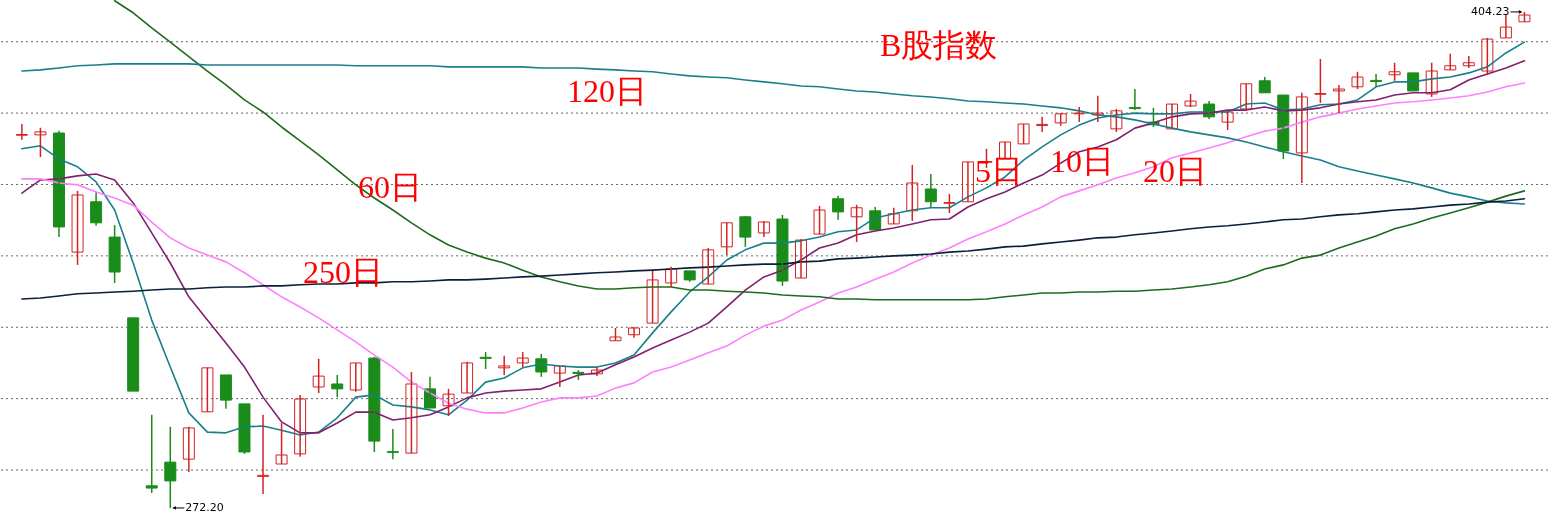  Describe the element at coordinates (1175, 171) in the screenshot. I see `series-label: 20日` at that location.